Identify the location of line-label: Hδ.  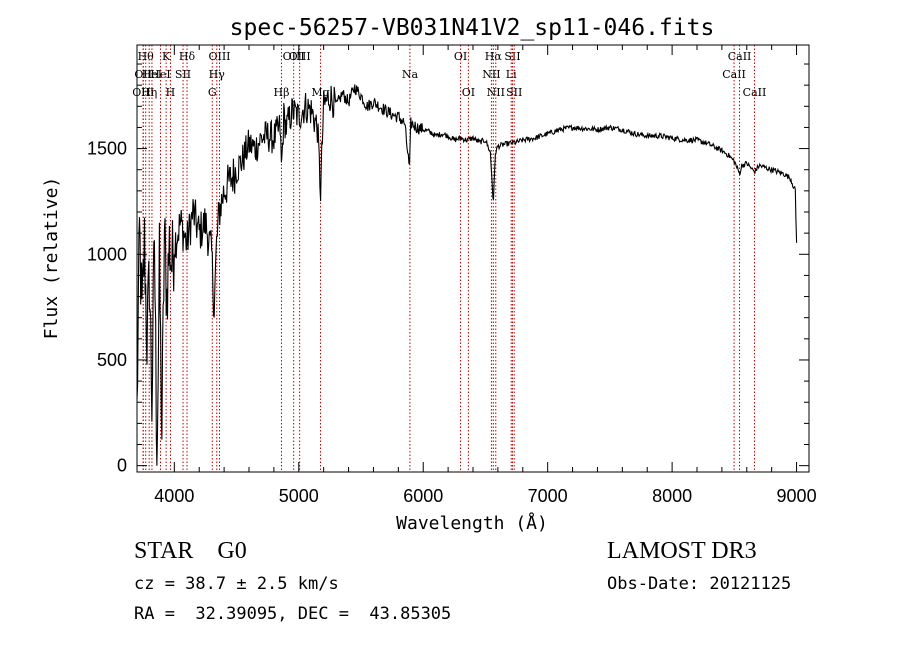
(187, 56).